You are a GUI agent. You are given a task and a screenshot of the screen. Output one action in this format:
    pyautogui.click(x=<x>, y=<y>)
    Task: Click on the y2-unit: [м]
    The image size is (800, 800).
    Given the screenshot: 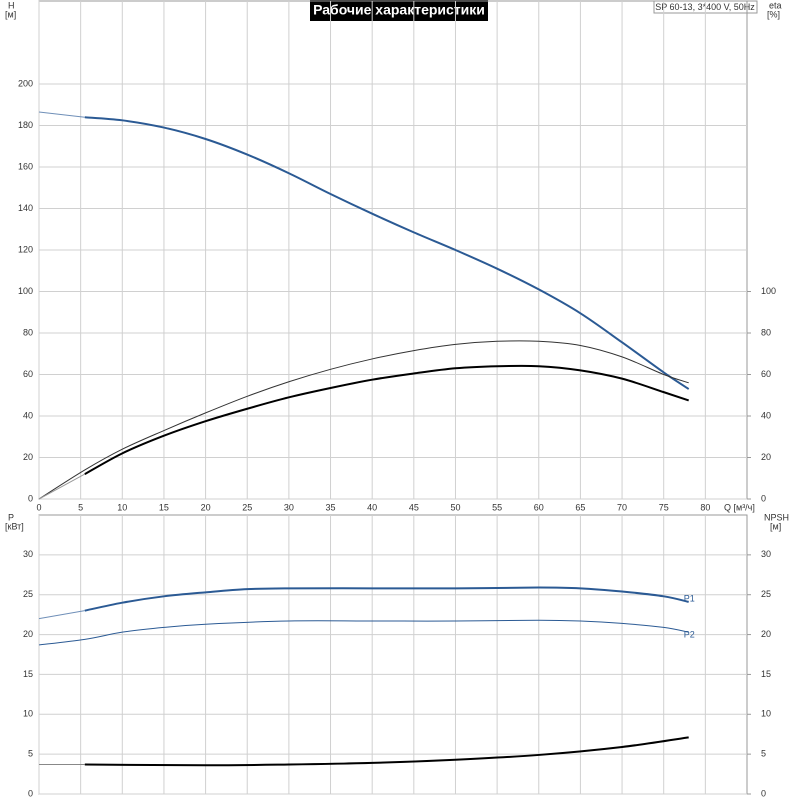 What is the action you would take?
    pyautogui.click(x=775, y=526)
    